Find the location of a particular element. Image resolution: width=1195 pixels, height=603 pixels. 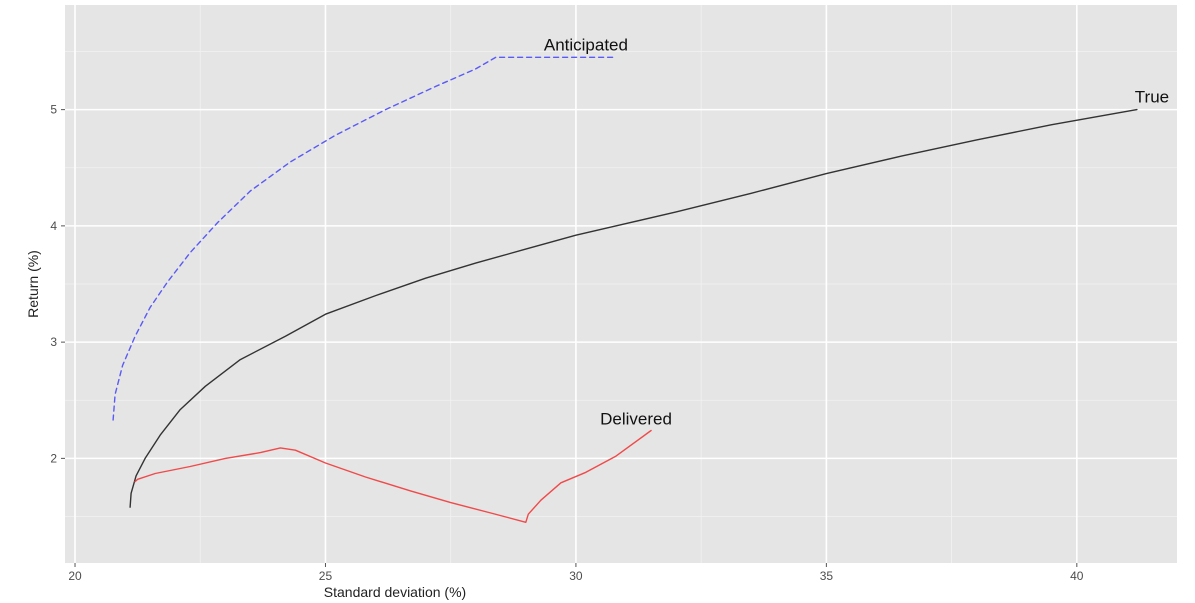

y-tick-label: 3 is located at coordinates (53, 342).